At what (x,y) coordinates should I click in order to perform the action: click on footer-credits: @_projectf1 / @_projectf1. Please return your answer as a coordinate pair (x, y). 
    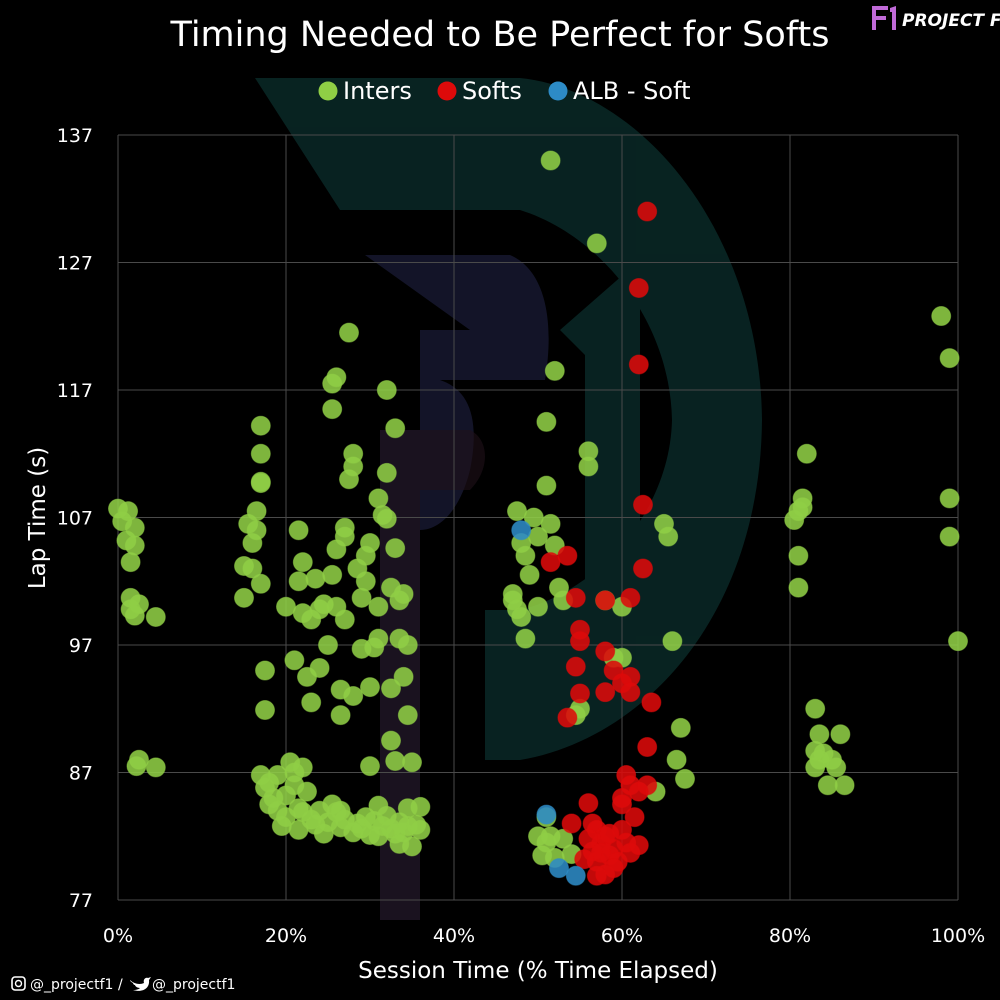
    Looking at the image, I should click on (123, 984).